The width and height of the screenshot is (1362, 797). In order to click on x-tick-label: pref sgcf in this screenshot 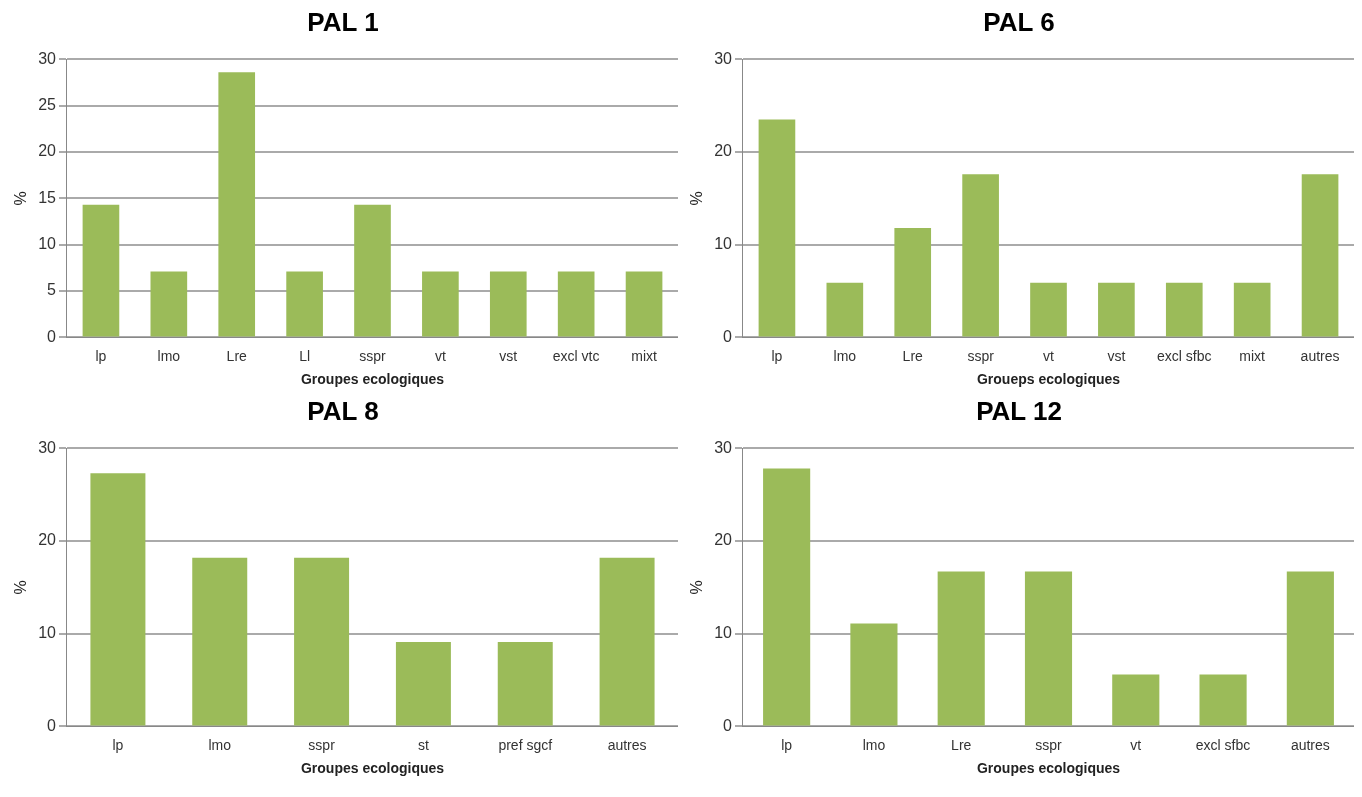, I will do `click(525, 744)`.